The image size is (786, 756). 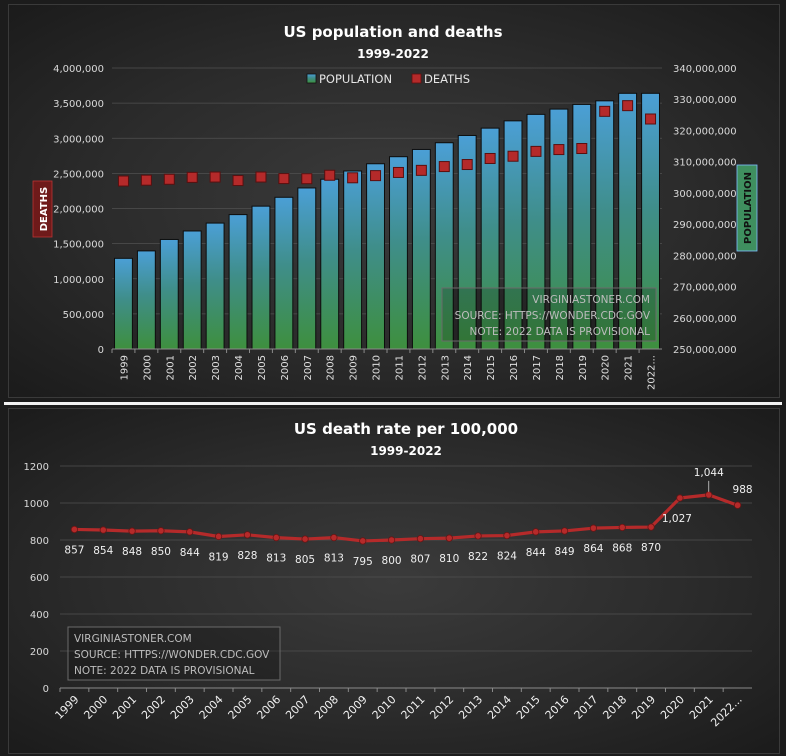 I want to click on death-rate-data-label: 800, so click(x=392, y=561).